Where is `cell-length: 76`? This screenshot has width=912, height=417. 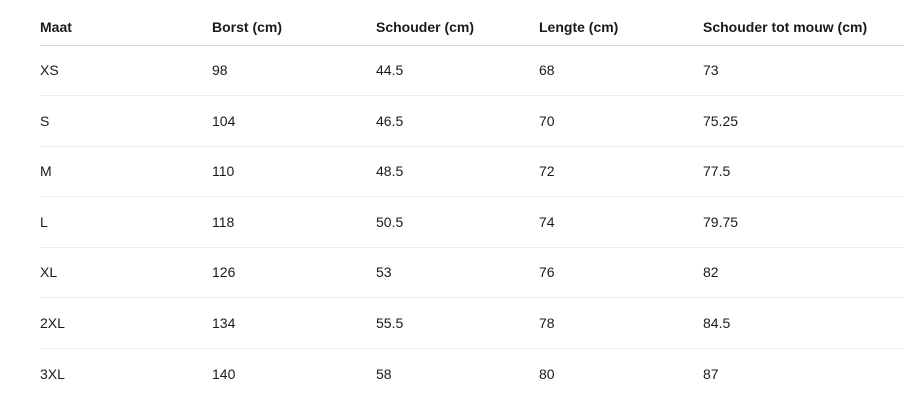 cell-length: 76 is located at coordinates (621, 272).